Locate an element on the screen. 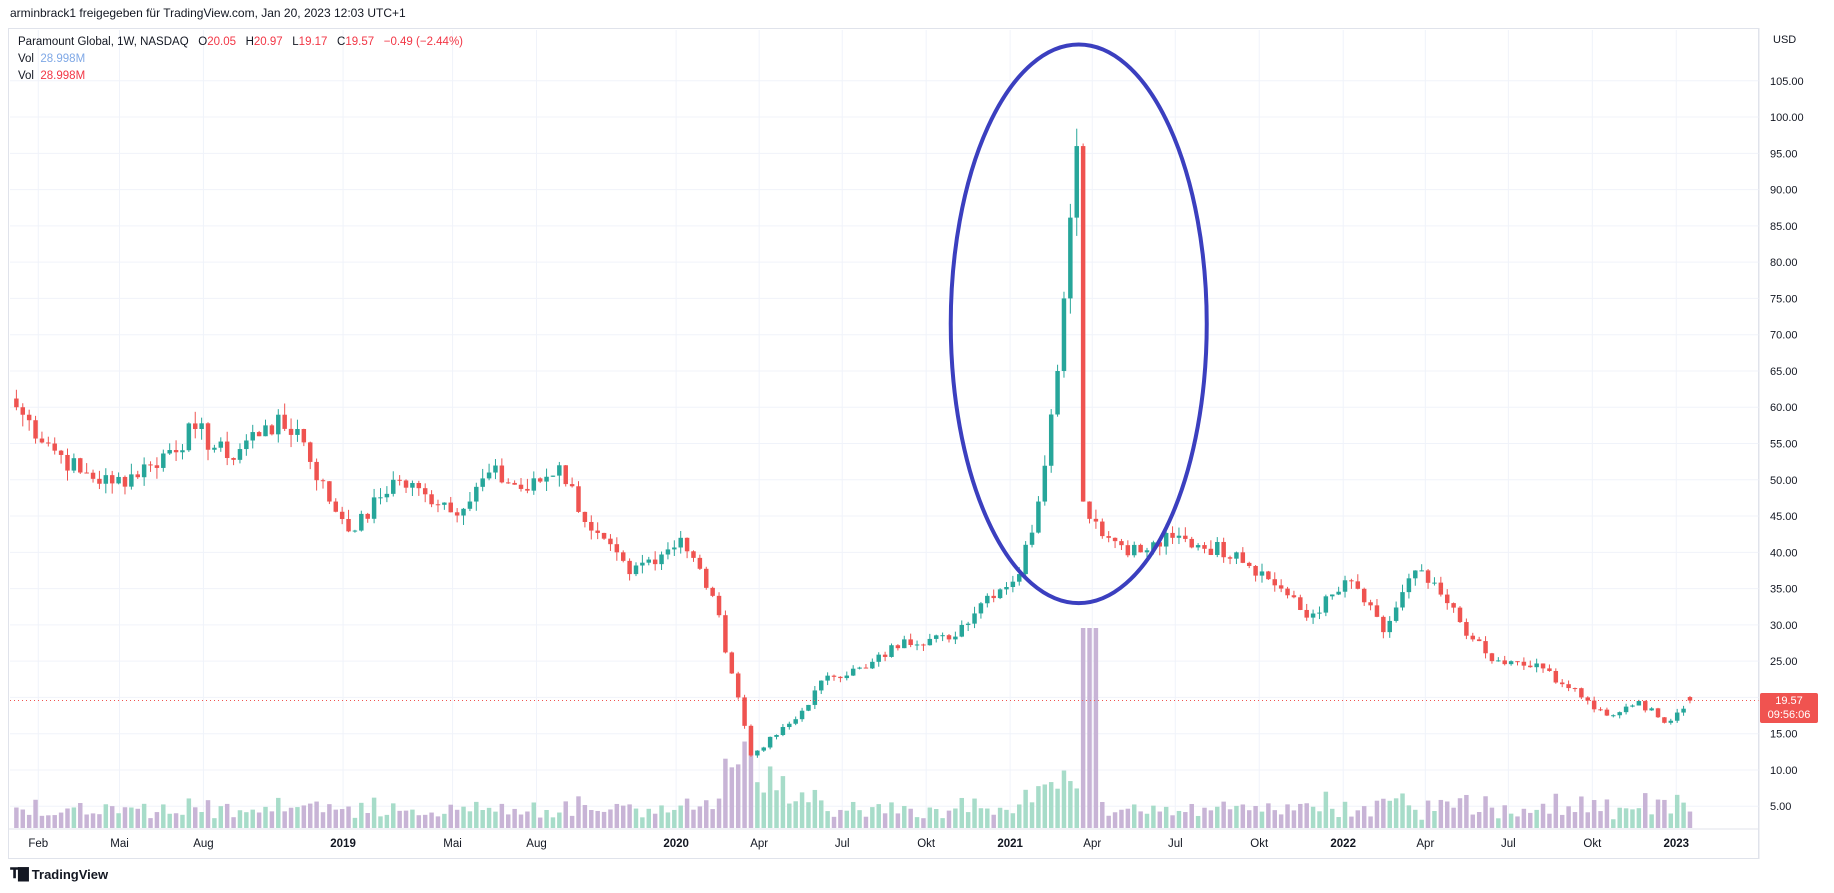 Image resolution: width=1834 pixels, height=893 pixels. y-tick-label: 70.00 is located at coordinates (1784, 336).